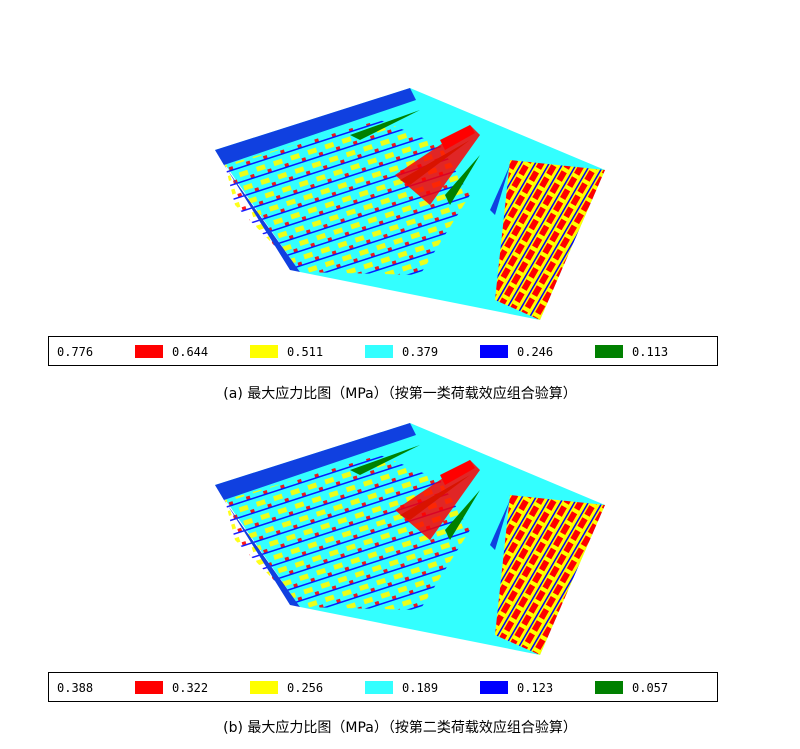  Describe the element at coordinates (535, 688) in the screenshot. I see `legend-value: 0.123` at that location.